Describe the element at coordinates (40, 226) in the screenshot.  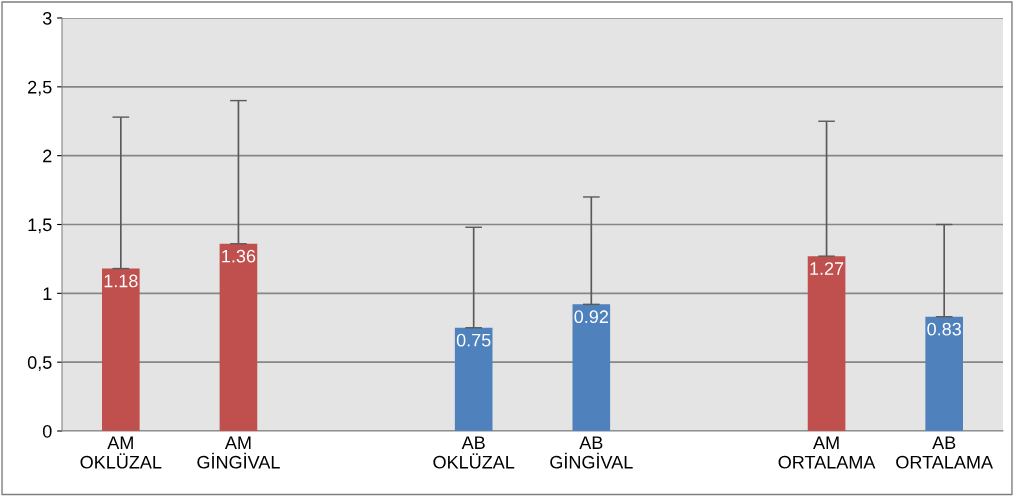
I see `y-tick-label: 1,5` at that location.